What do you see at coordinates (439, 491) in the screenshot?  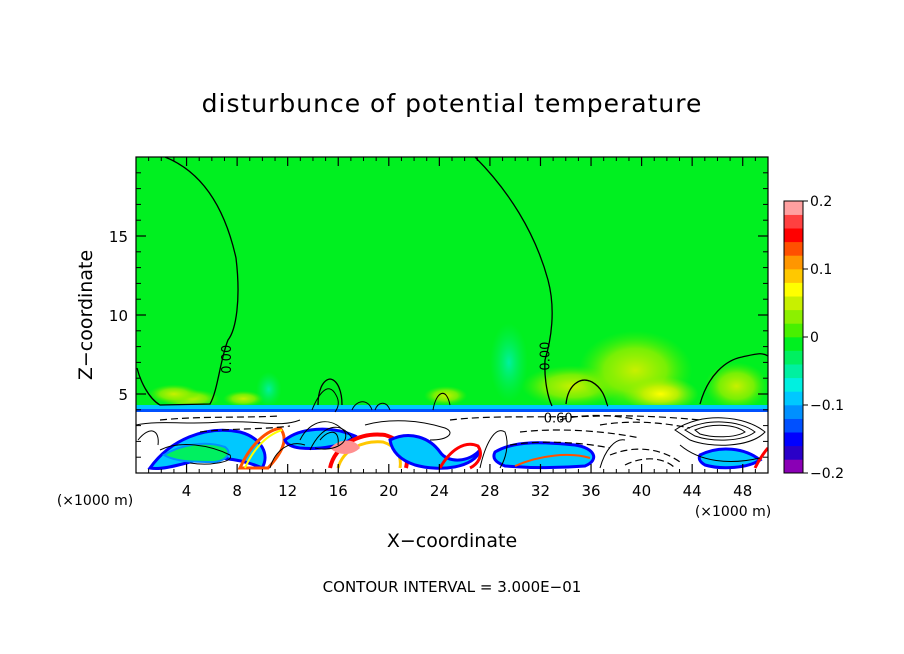 I see `x-tick-label: 24` at bounding box center [439, 491].